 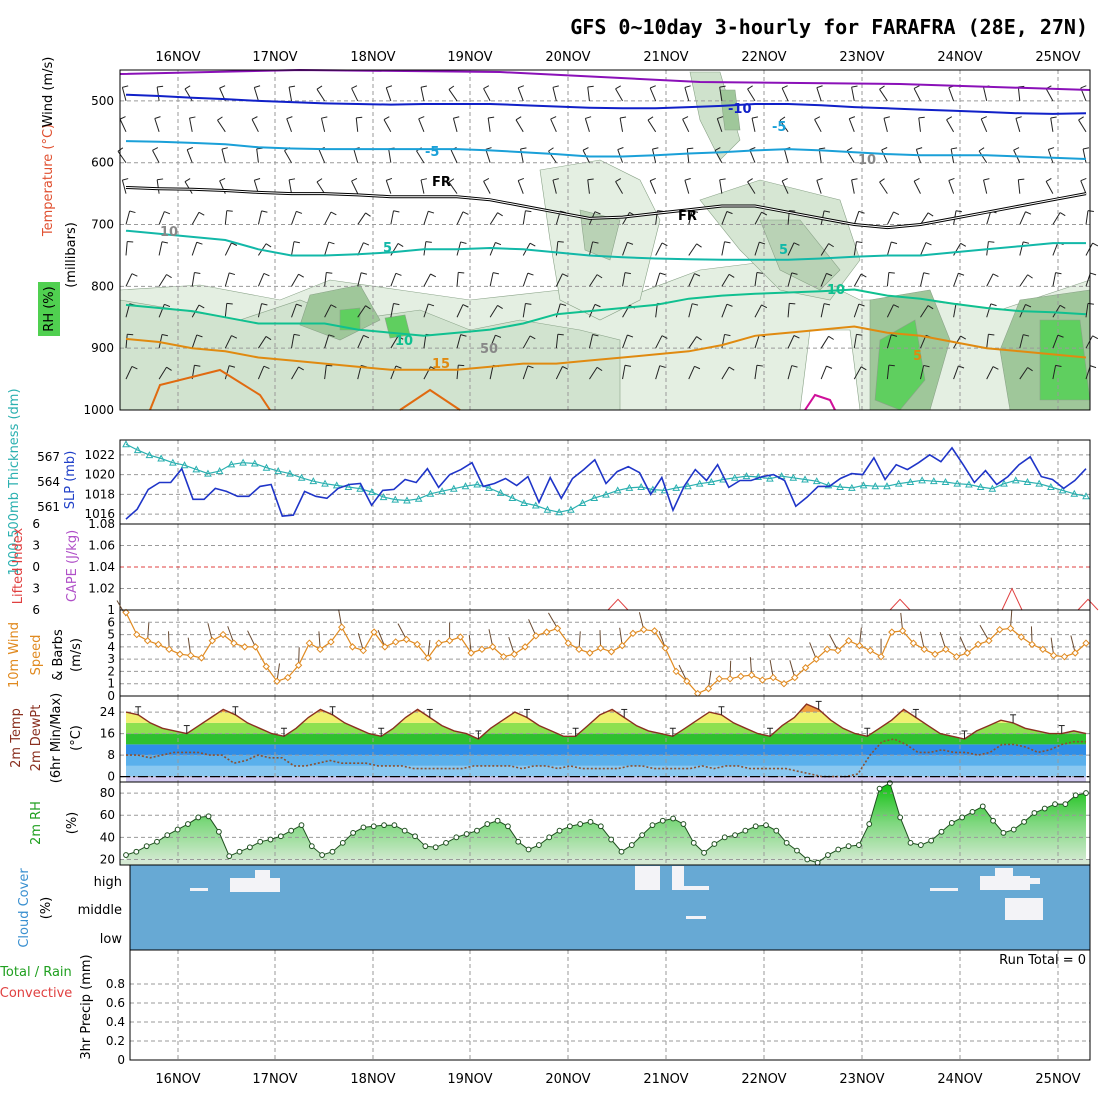 What do you see at coordinates (99, 514) in the screenshot?
I see `slp-tick-label: 1016` at bounding box center [99, 514].